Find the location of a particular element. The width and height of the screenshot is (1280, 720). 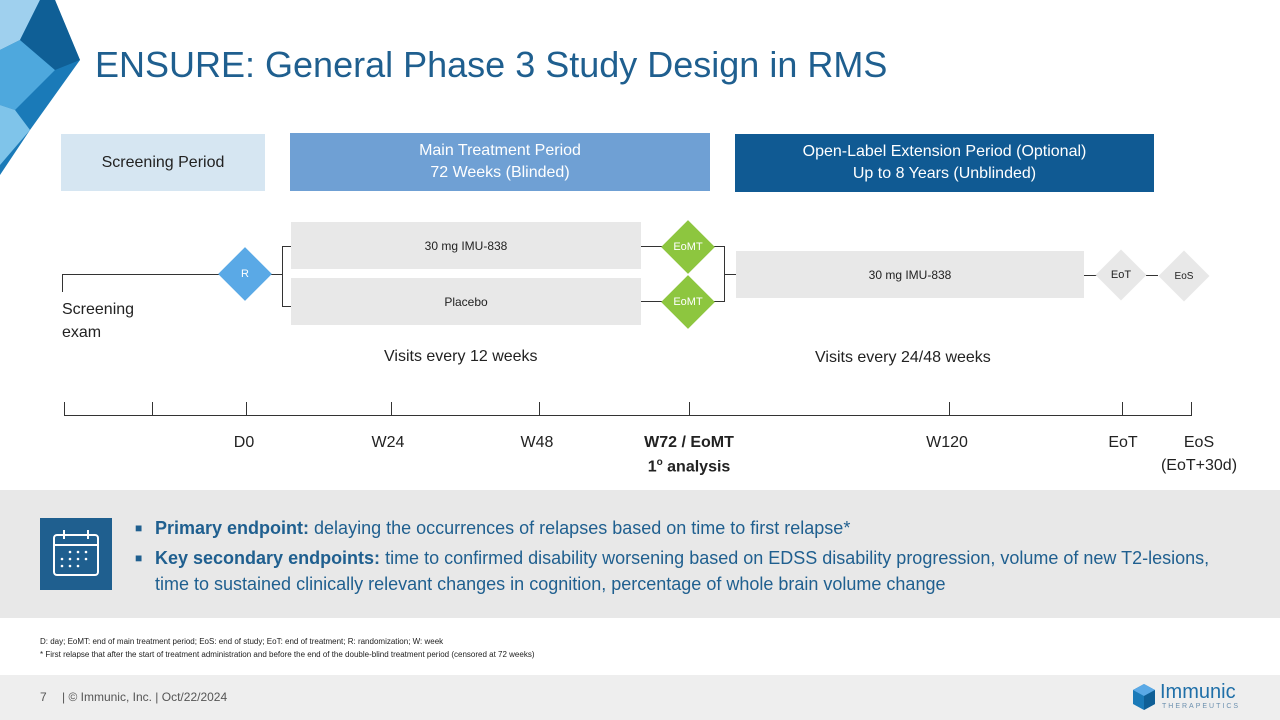

timeline-tick-eot is located at coordinates (1122, 409).